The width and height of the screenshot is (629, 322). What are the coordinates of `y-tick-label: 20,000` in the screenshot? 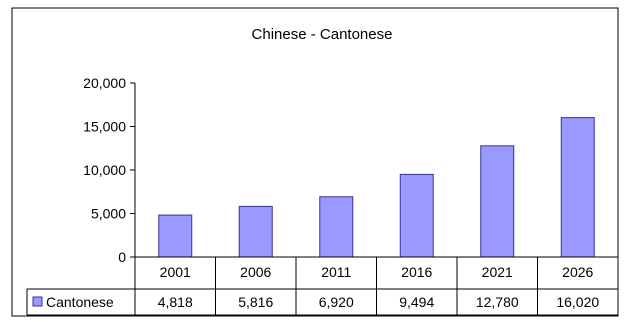 It's located at (104, 83).